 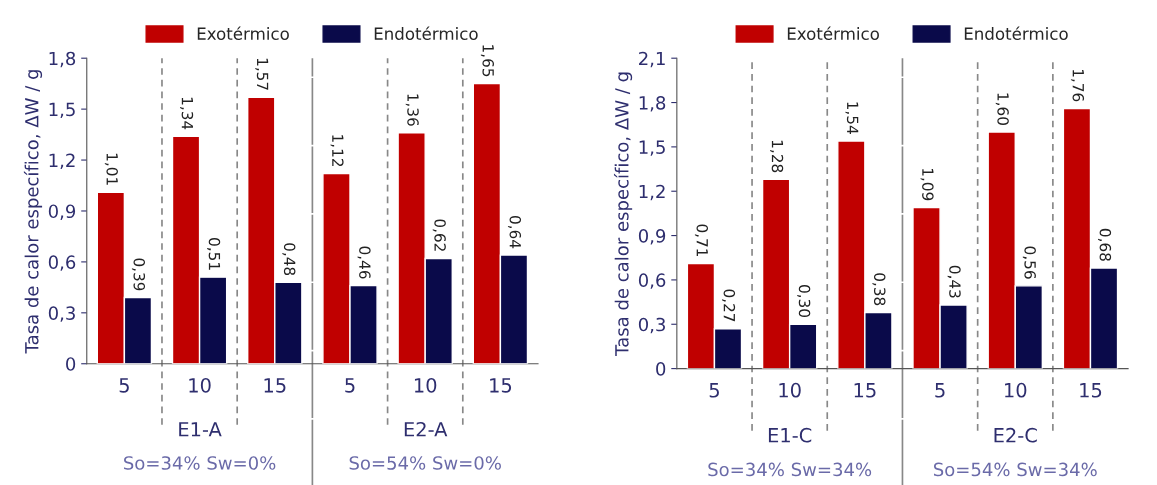 I want to click on data-label: 0,68, so click(x=1105, y=244).